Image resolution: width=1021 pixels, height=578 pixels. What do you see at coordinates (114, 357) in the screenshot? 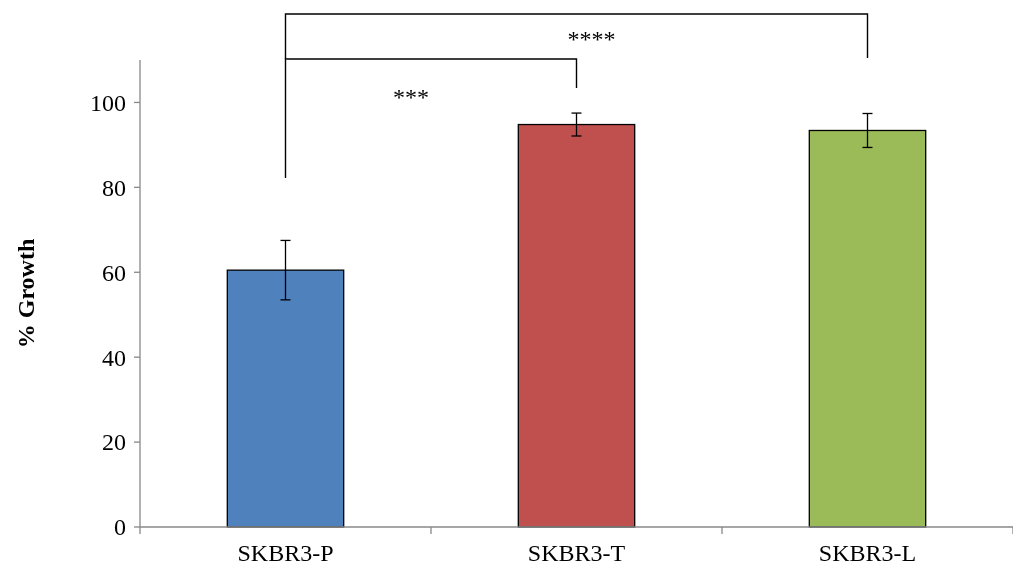
I see `y-tick-label: 40` at bounding box center [114, 357].